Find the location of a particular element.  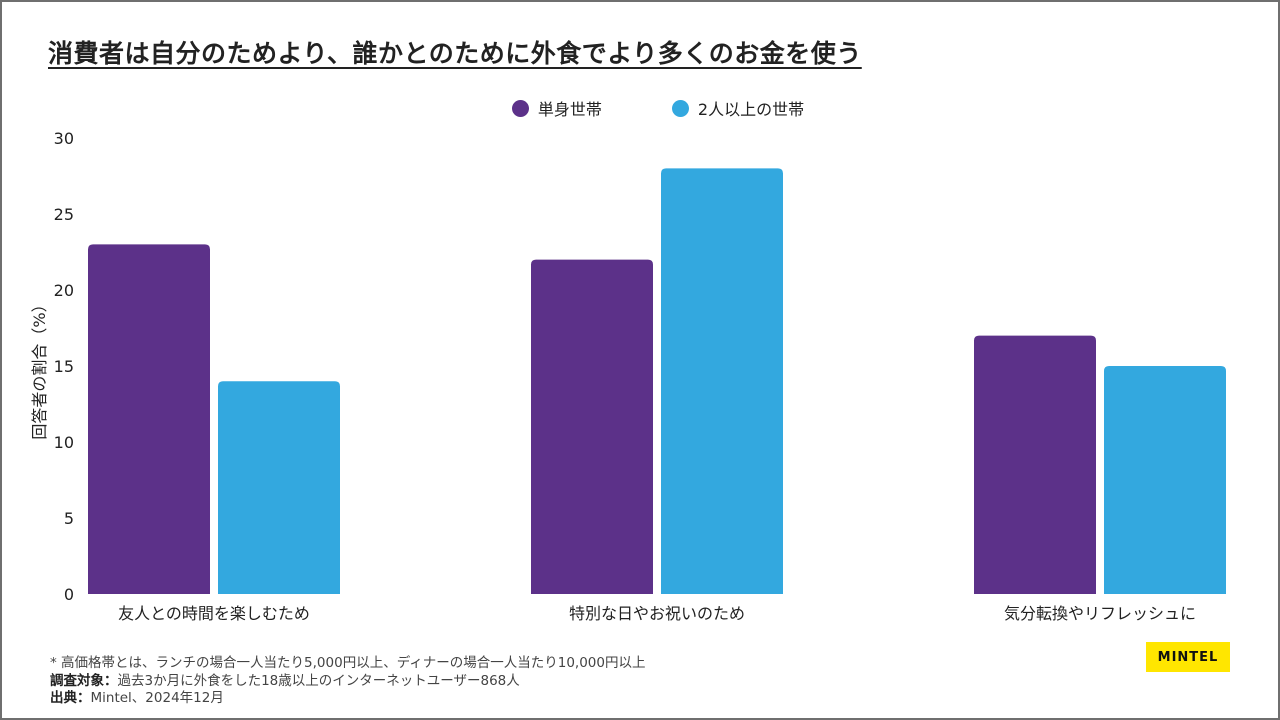

x-category-label: 特別な日やお祝いのため is located at coordinates (657, 613).